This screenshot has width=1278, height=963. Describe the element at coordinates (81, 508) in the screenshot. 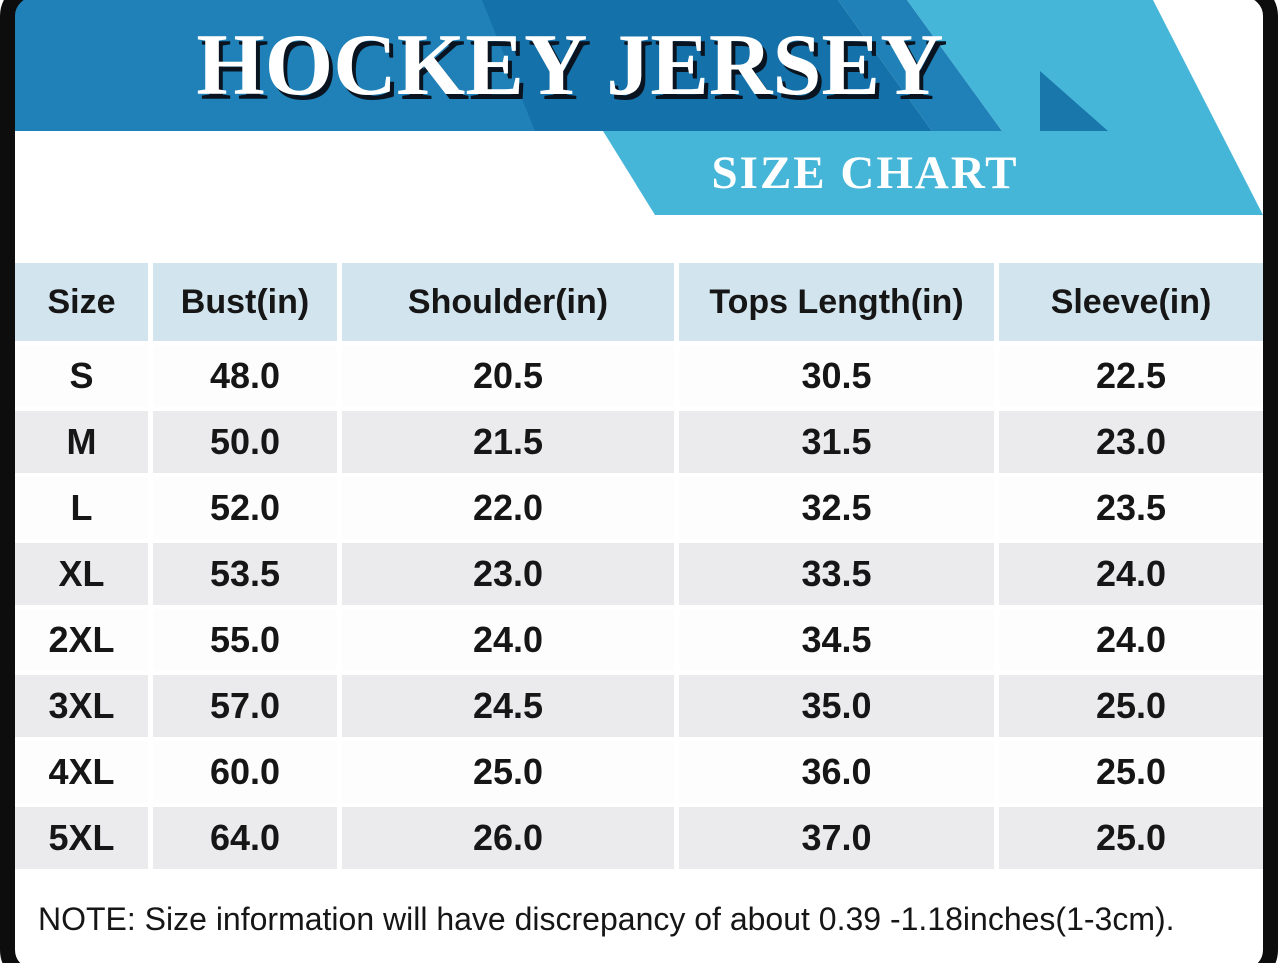

I see `size-cell: L` at that location.